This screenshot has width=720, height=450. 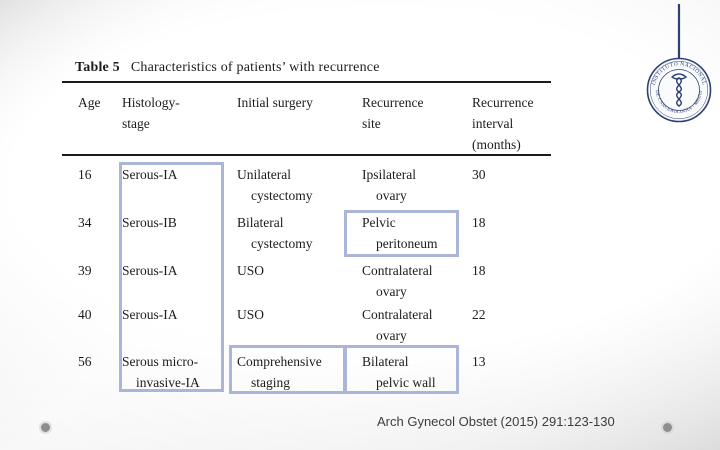 What do you see at coordinates (161, 372) in the screenshot?
I see `cell-histology: Serous micro- invasive-IA` at bounding box center [161, 372].